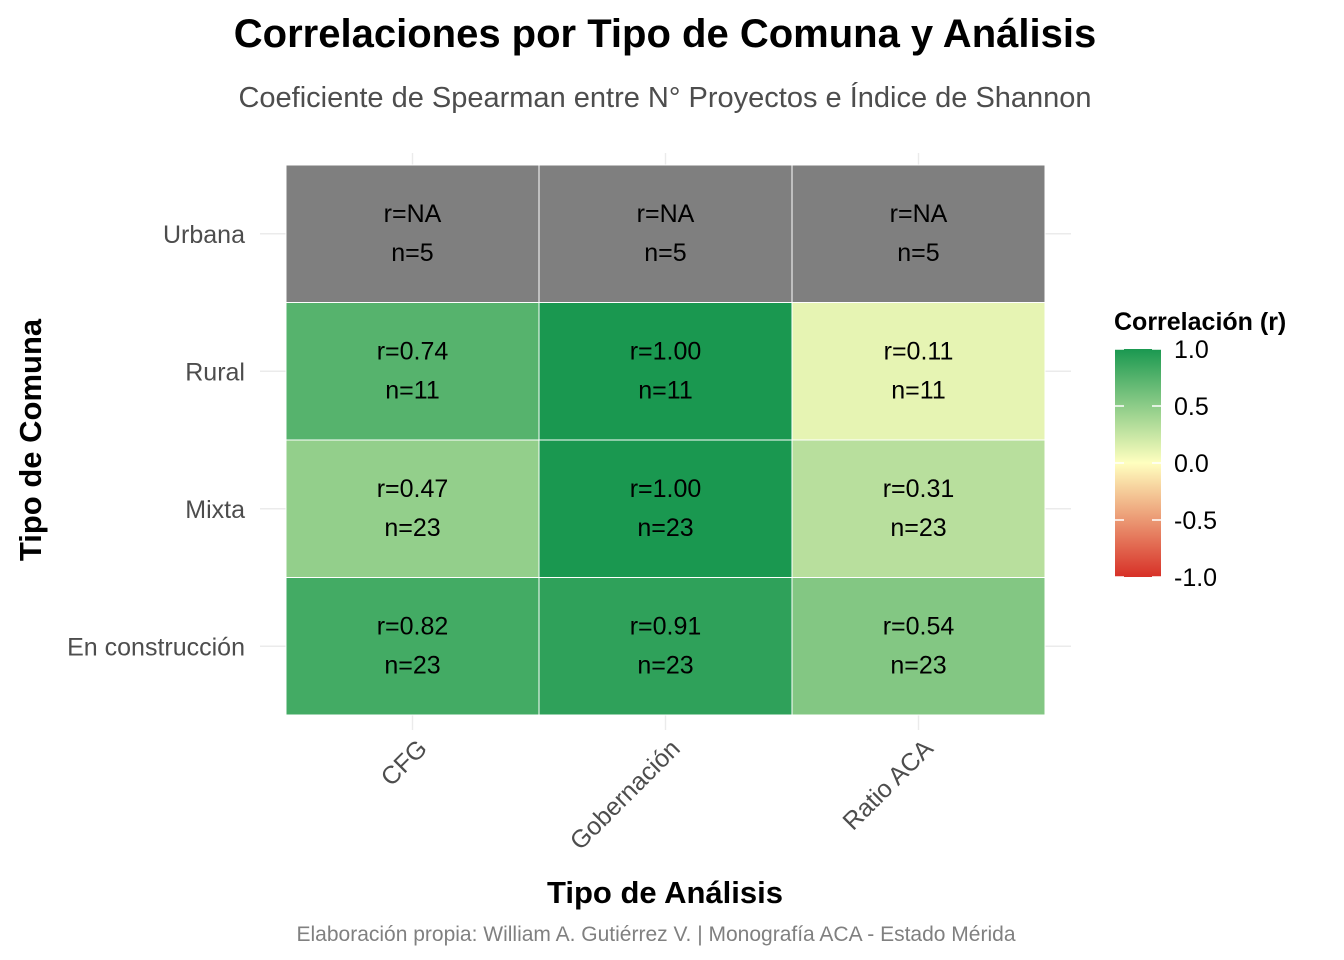  I want to click on cell-r-label-en-construccion-cfg: r=0.82, so click(413, 626).